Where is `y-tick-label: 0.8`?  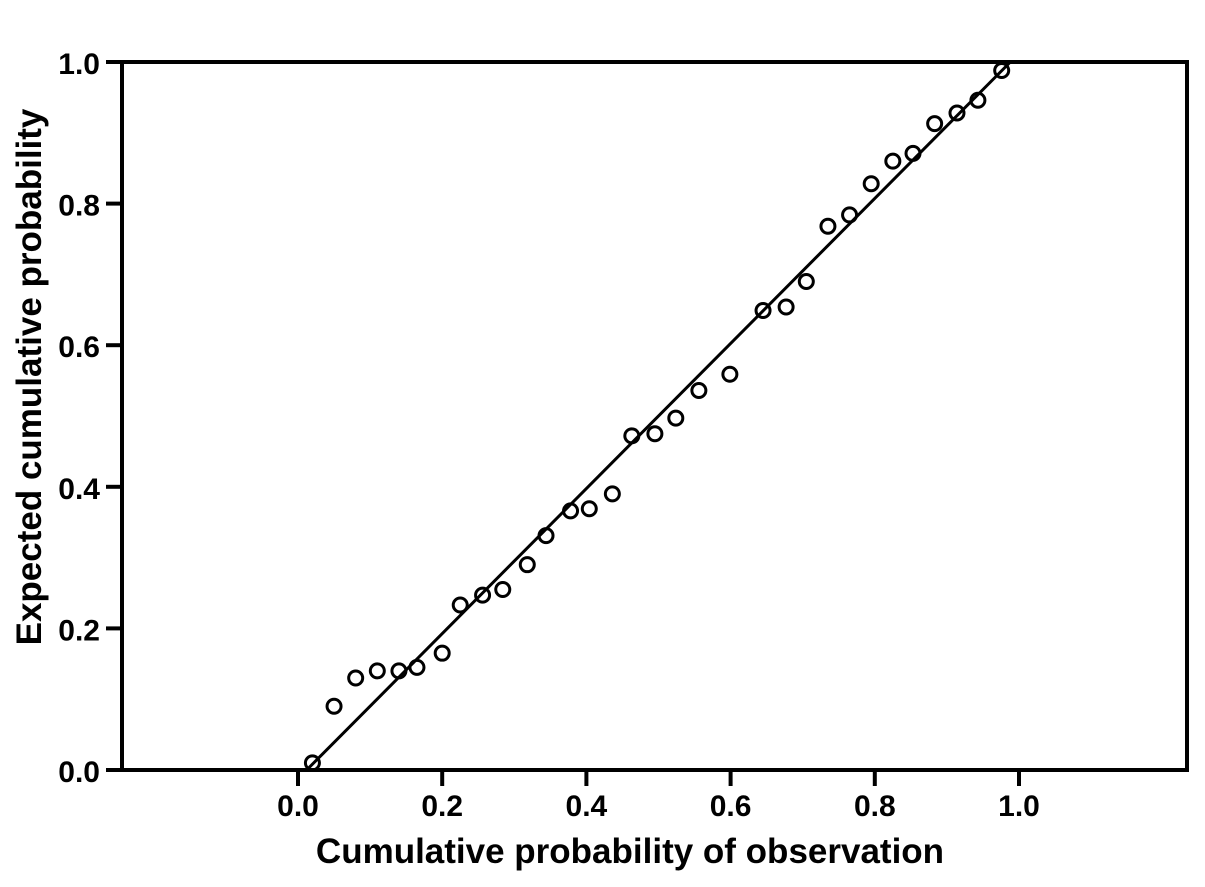 y-tick-label: 0.8 is located at coordinates (79, 206).